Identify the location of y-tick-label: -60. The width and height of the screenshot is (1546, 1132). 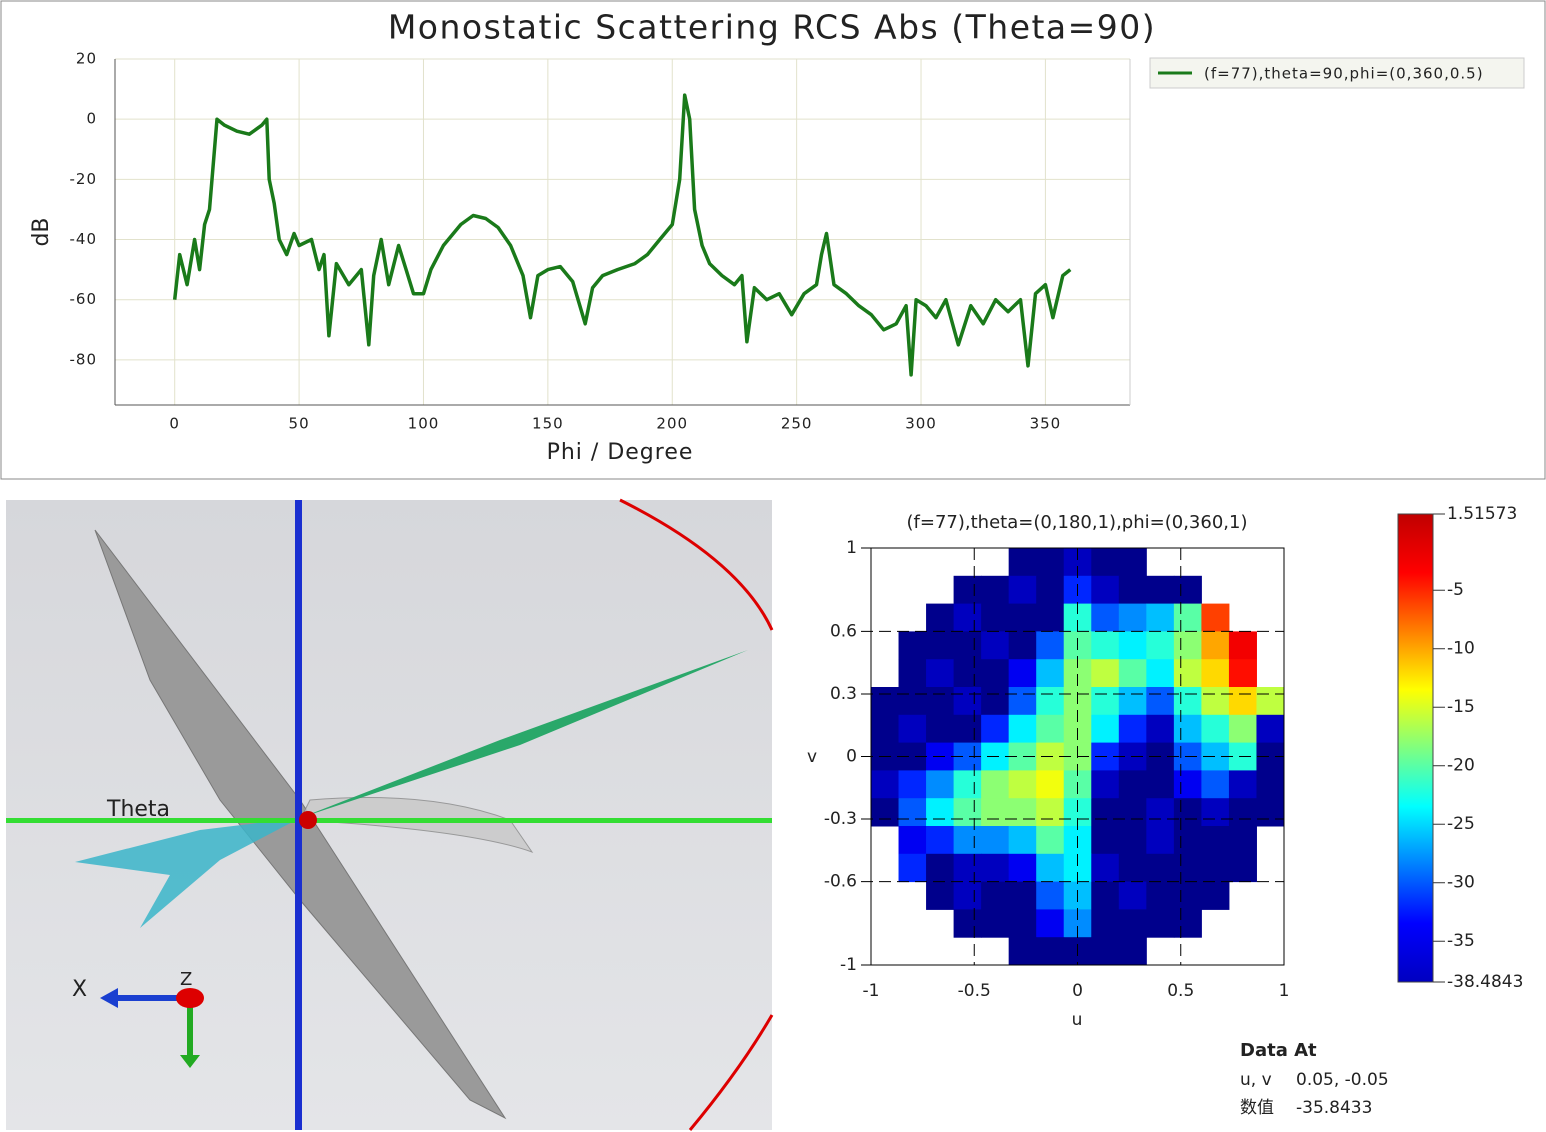
(84, 299).